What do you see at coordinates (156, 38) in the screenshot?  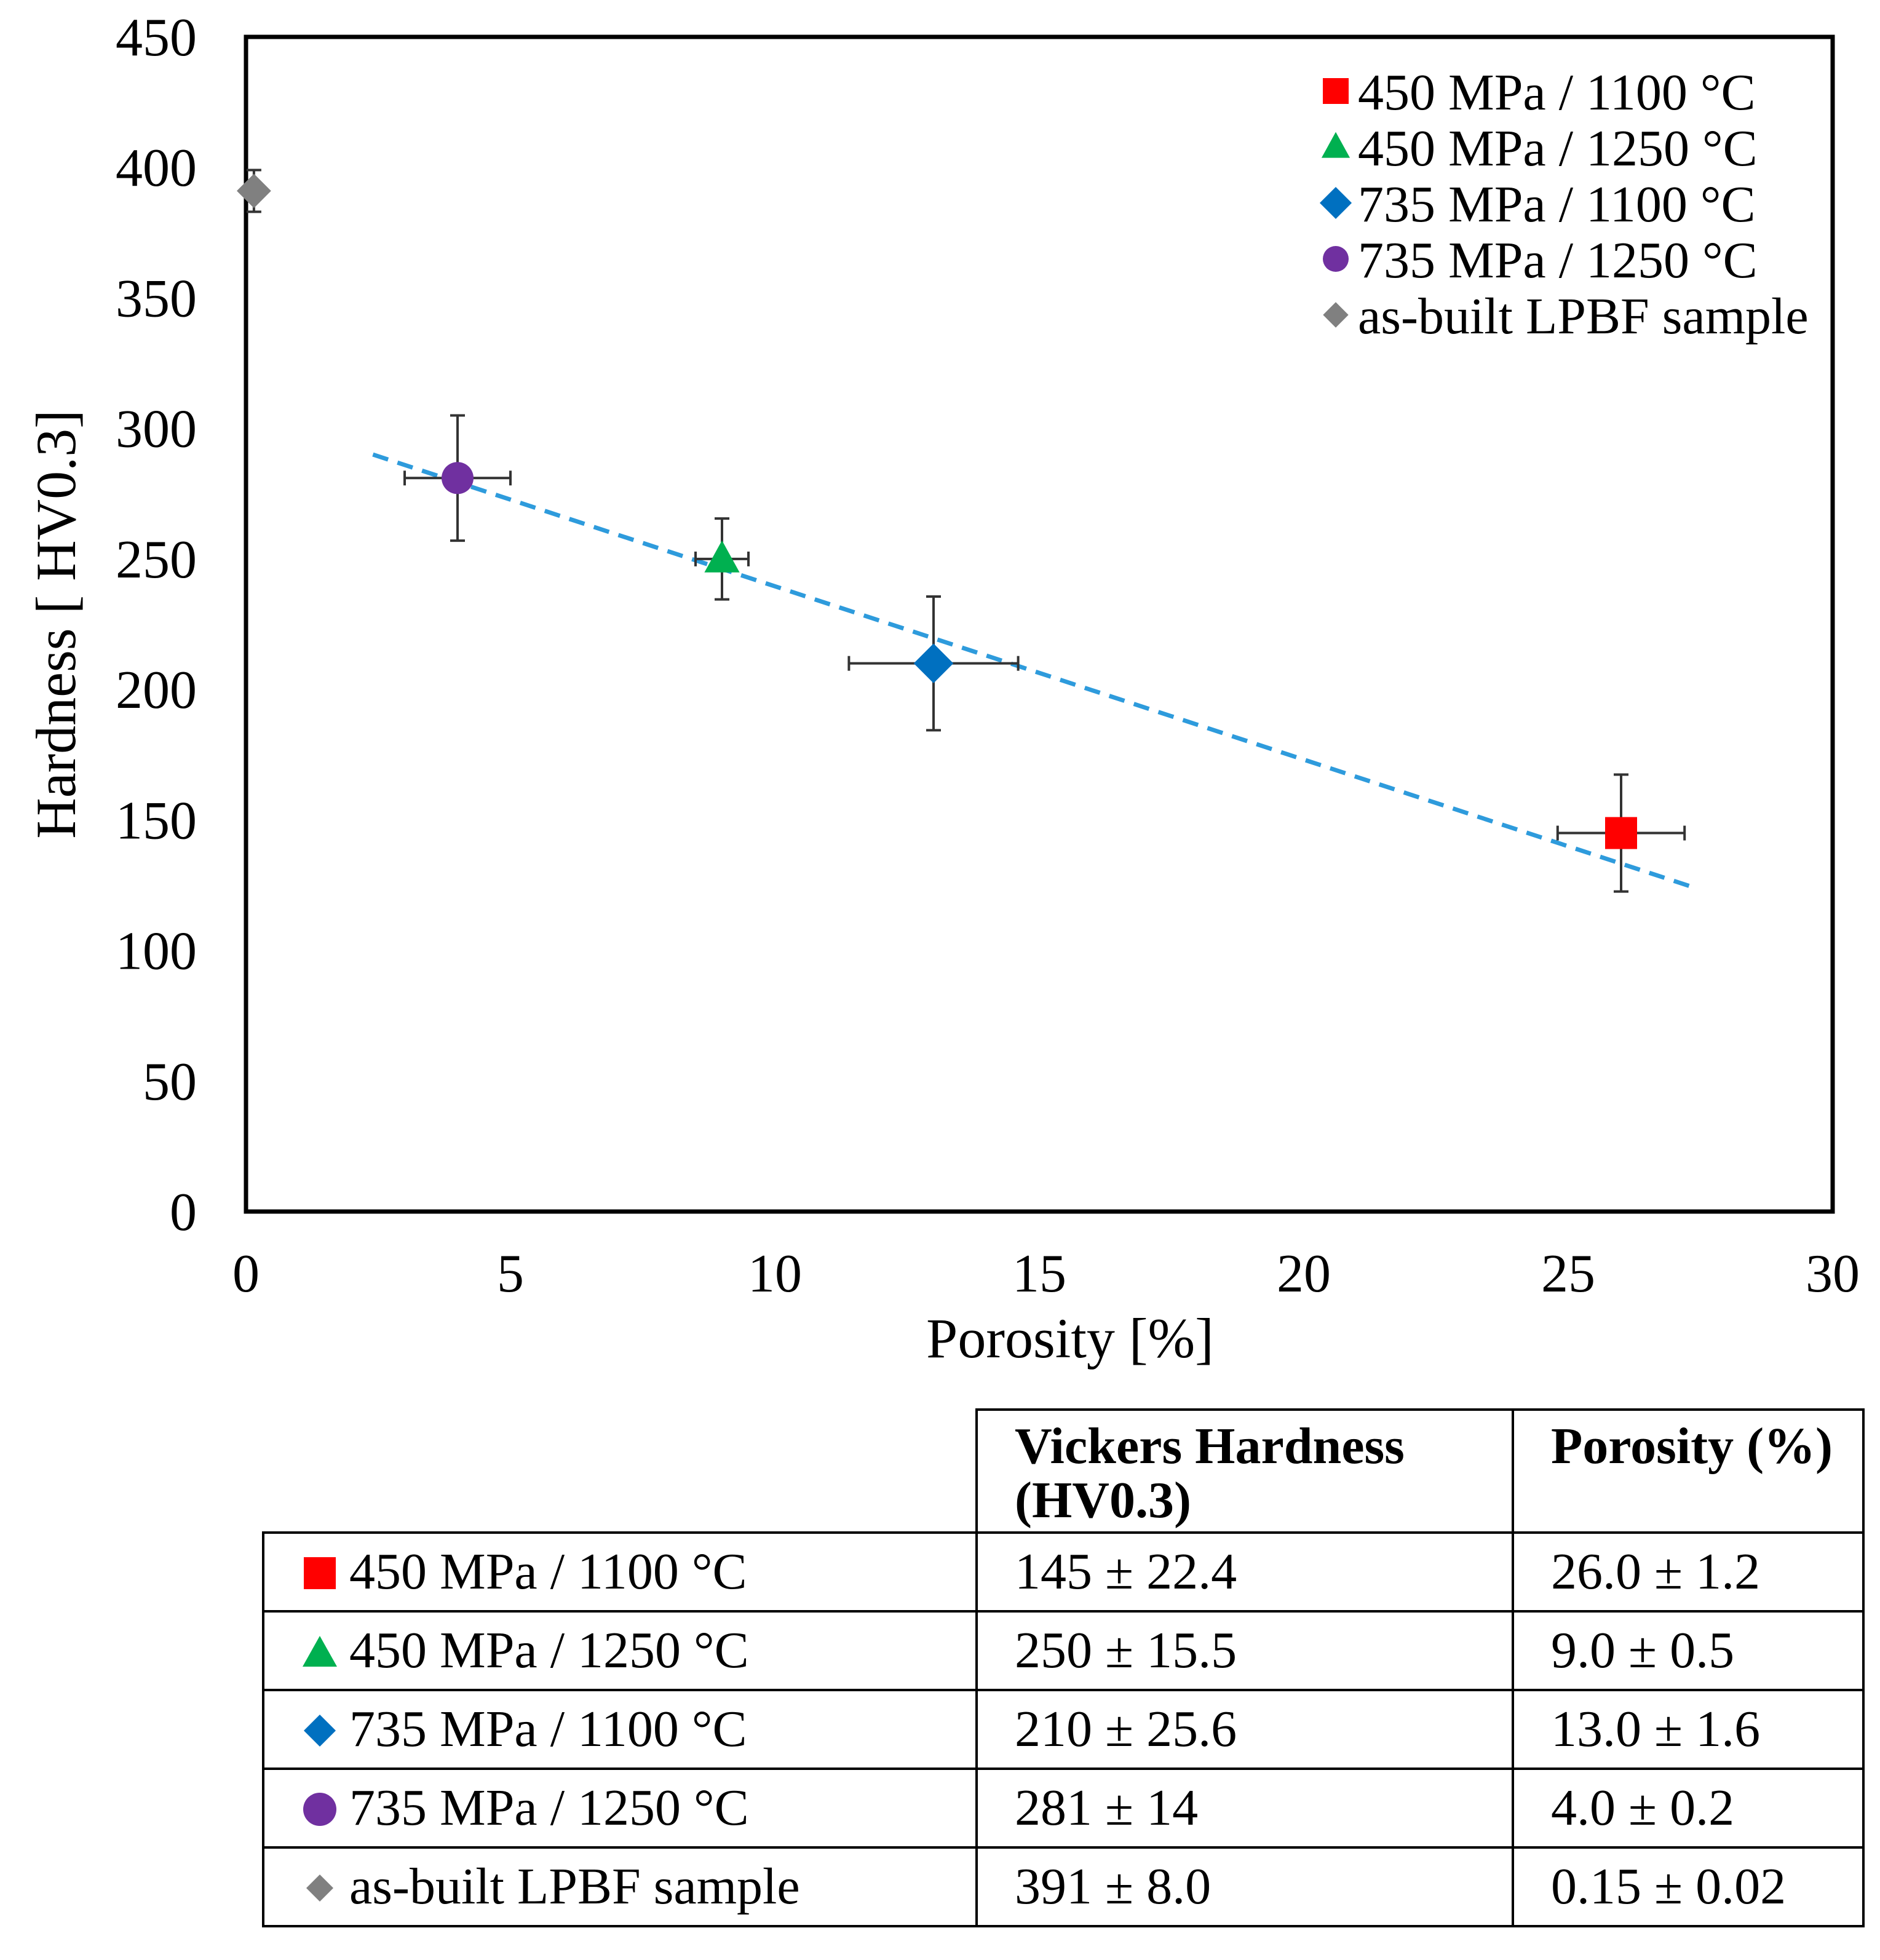 I see `y-tick-label: 450` at bounding box center [156, 38].